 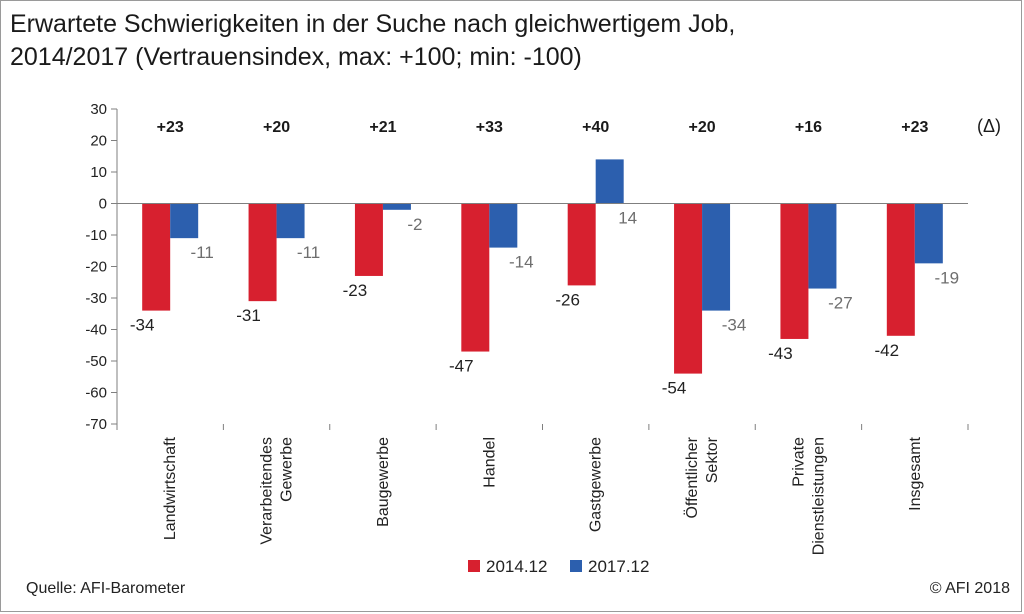 I want to click on y-tick-label: 20, so click(x=98, y=141).